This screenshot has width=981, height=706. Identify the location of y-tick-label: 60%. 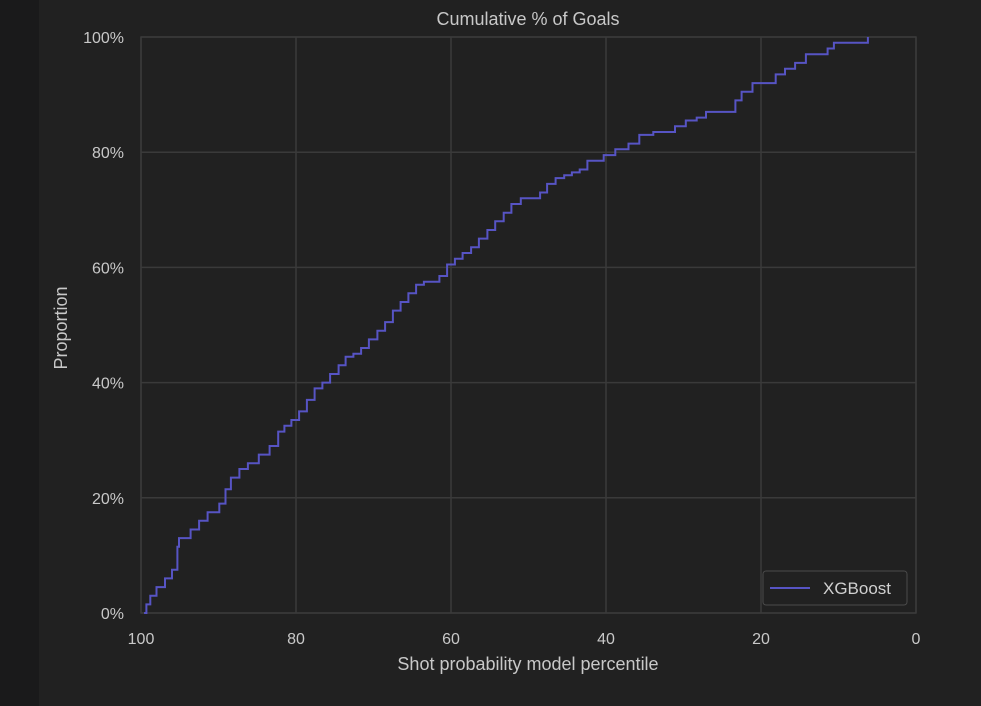
(108, 268).